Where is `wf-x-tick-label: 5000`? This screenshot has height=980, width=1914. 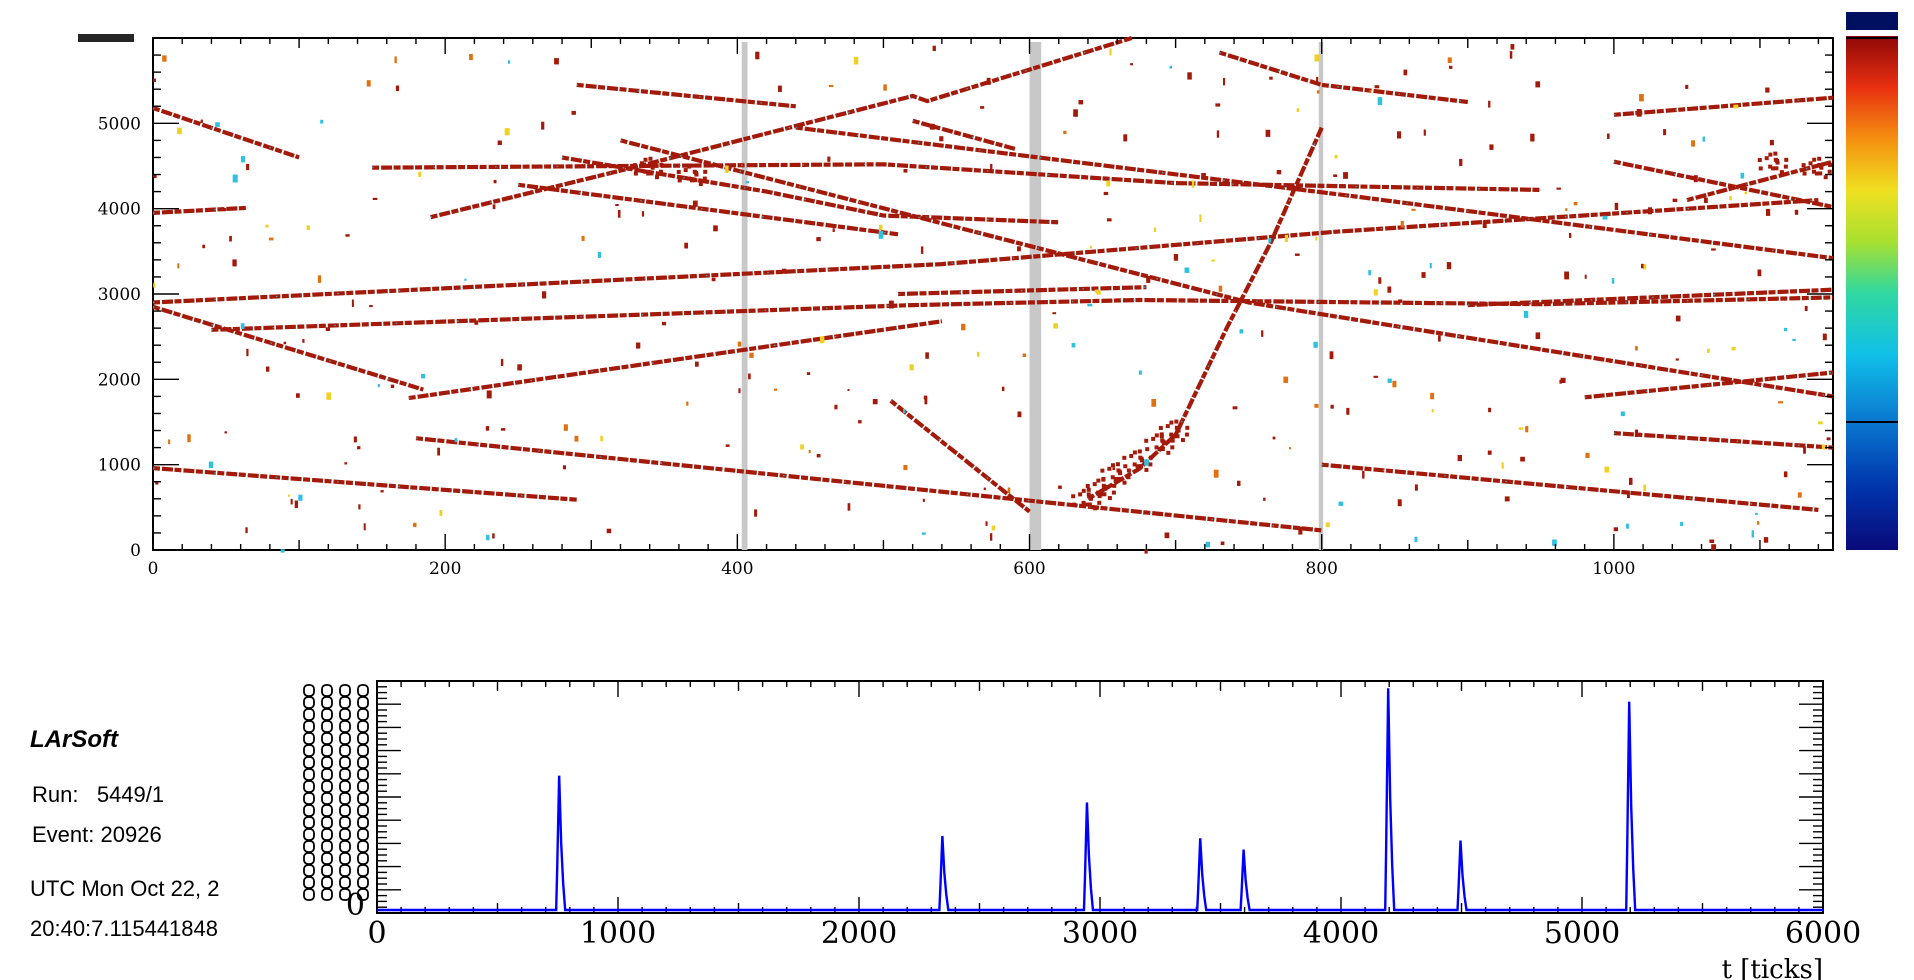 wf-x-tick-label: 5000 is located at coordinates (1582, 933).